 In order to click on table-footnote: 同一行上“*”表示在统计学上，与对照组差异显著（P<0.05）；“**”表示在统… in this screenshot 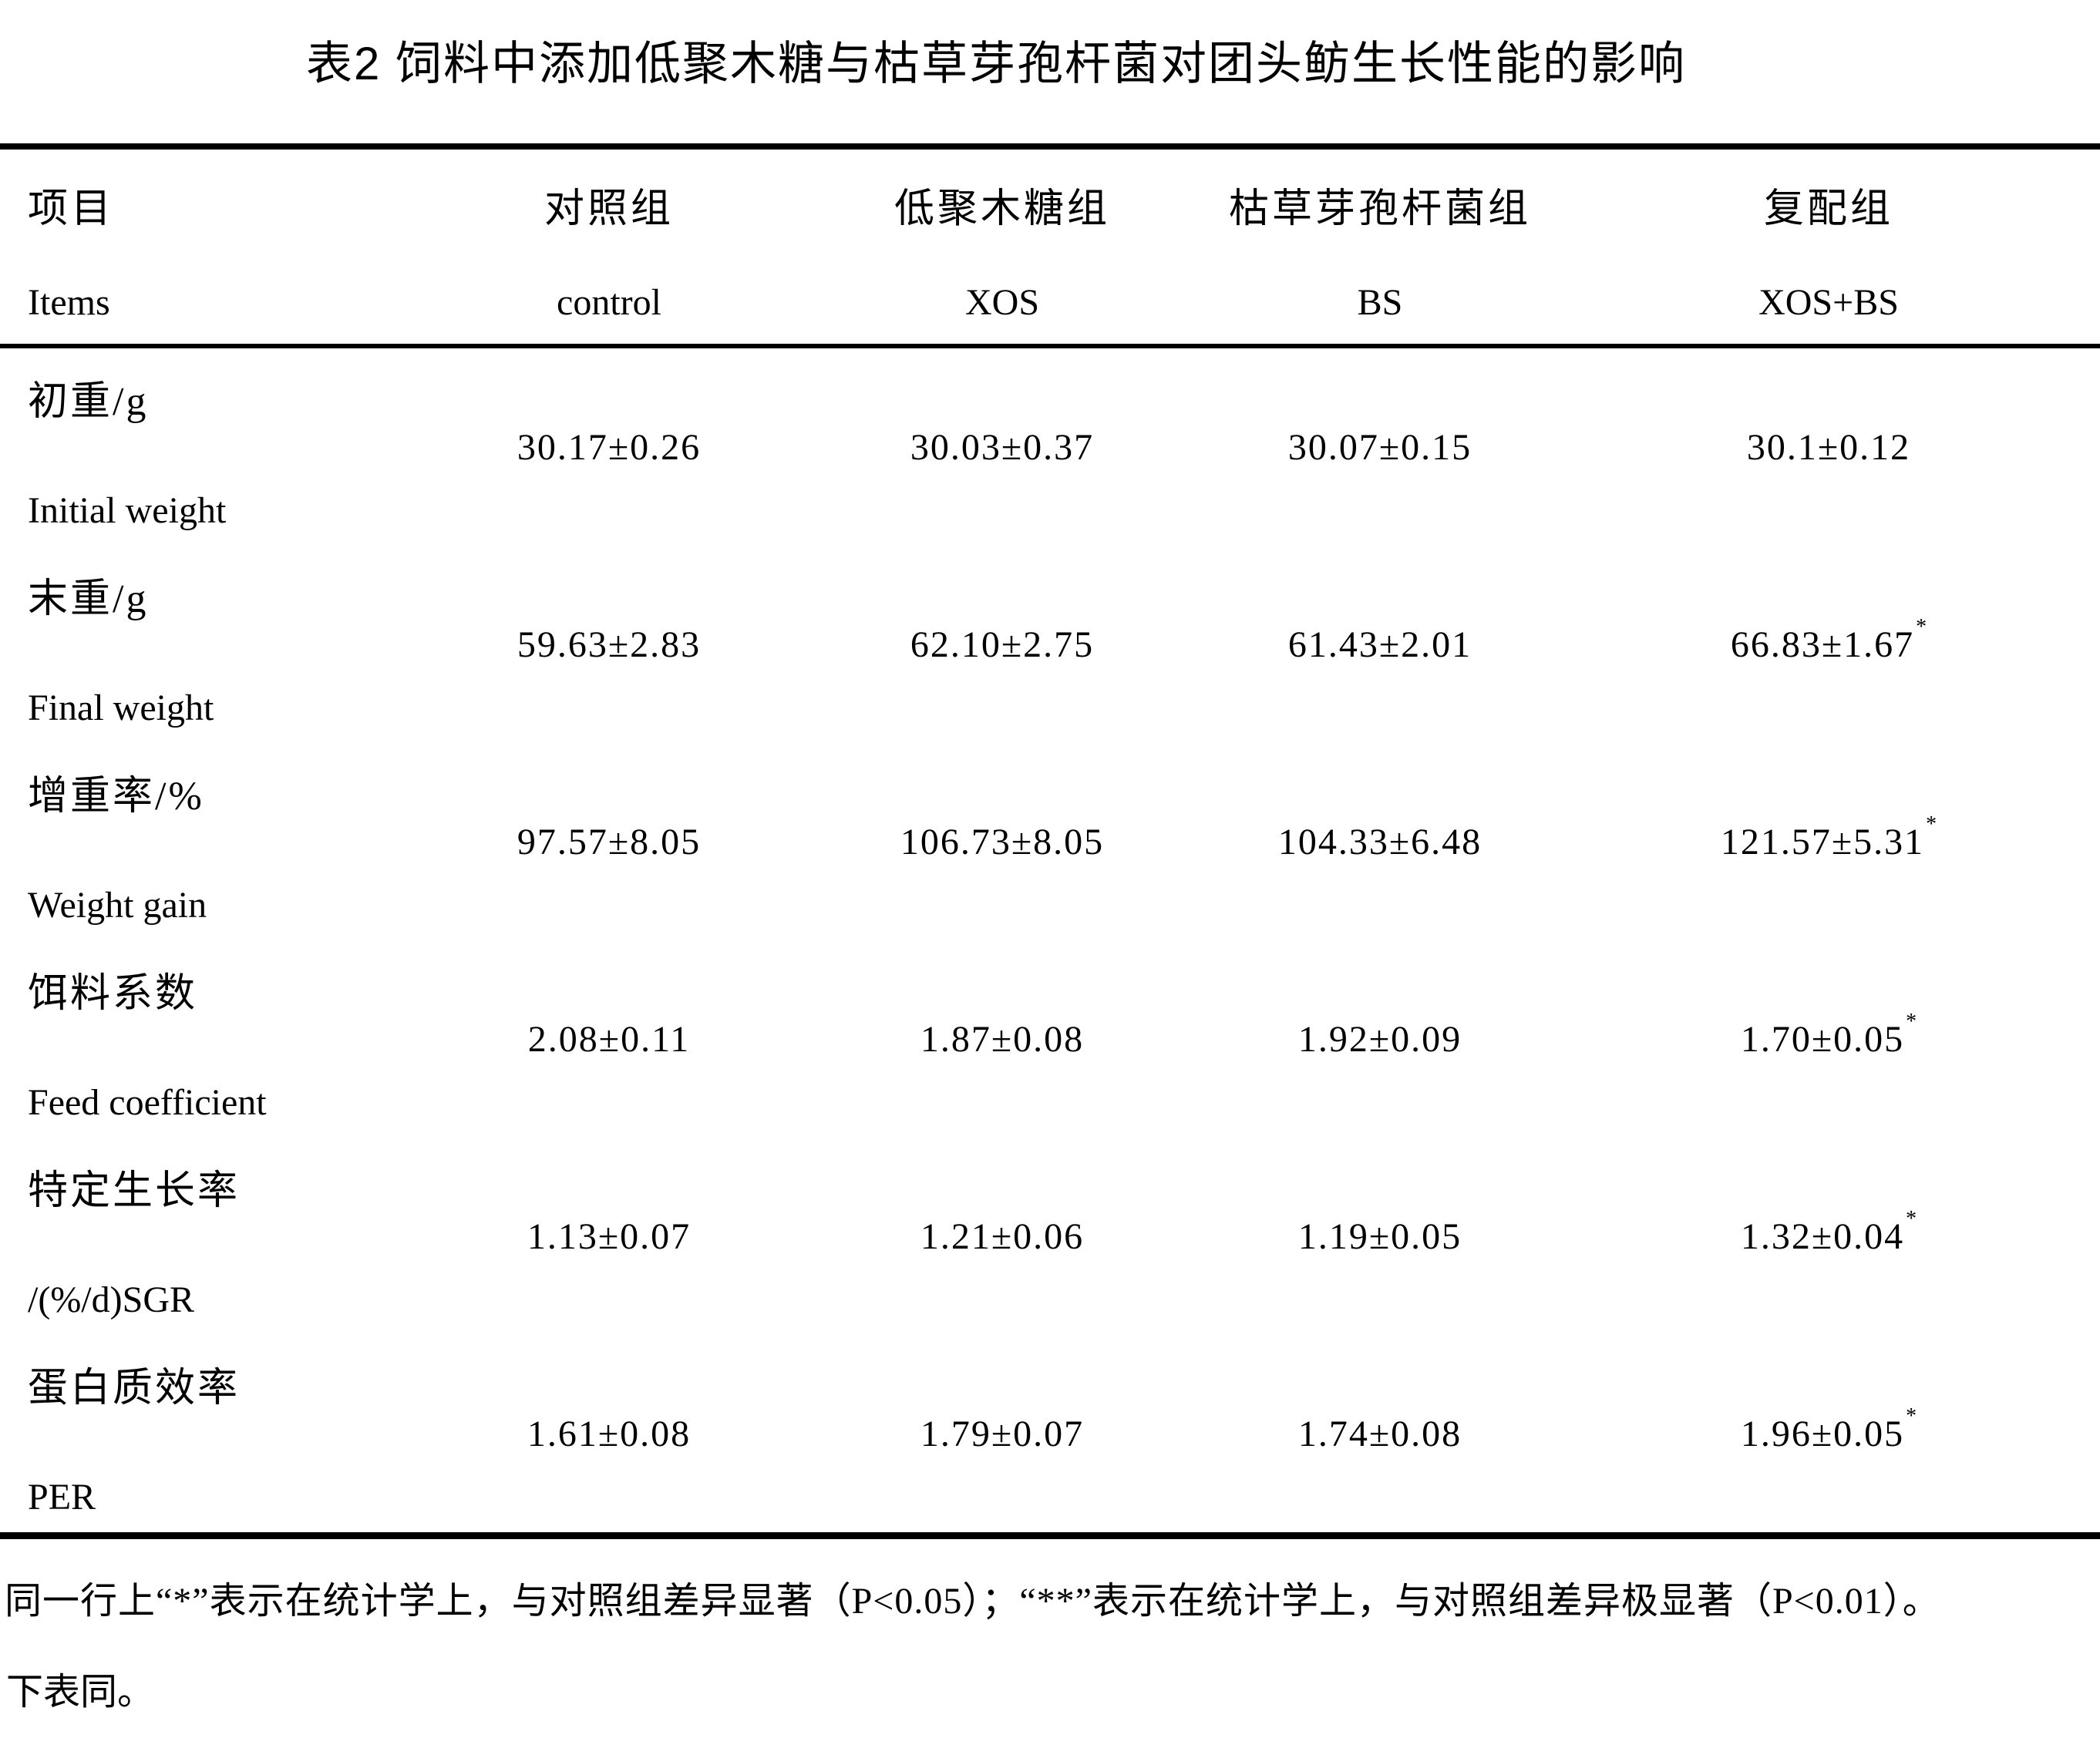, I will do `click(972, 1602)`.